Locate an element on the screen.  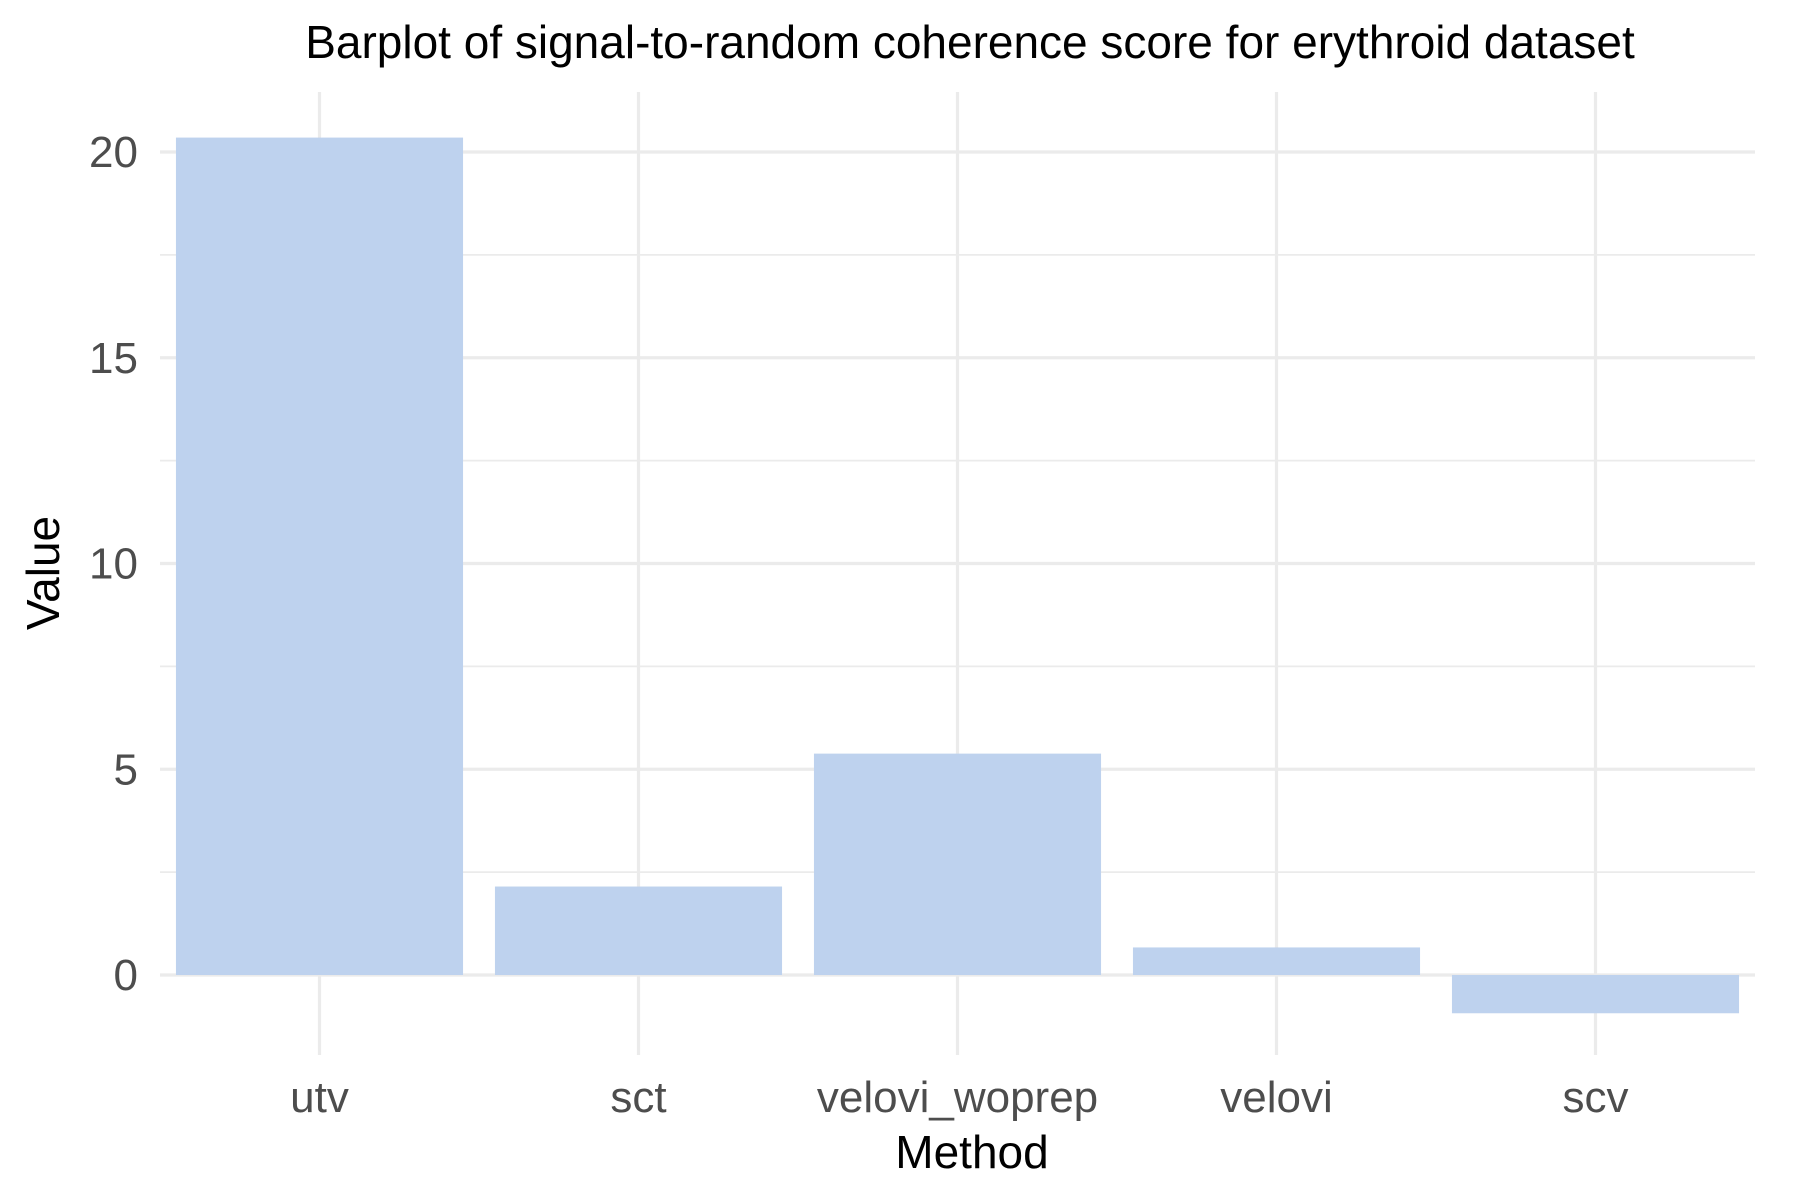
y-tick-label: 5 is located at coordinates (126, 769).